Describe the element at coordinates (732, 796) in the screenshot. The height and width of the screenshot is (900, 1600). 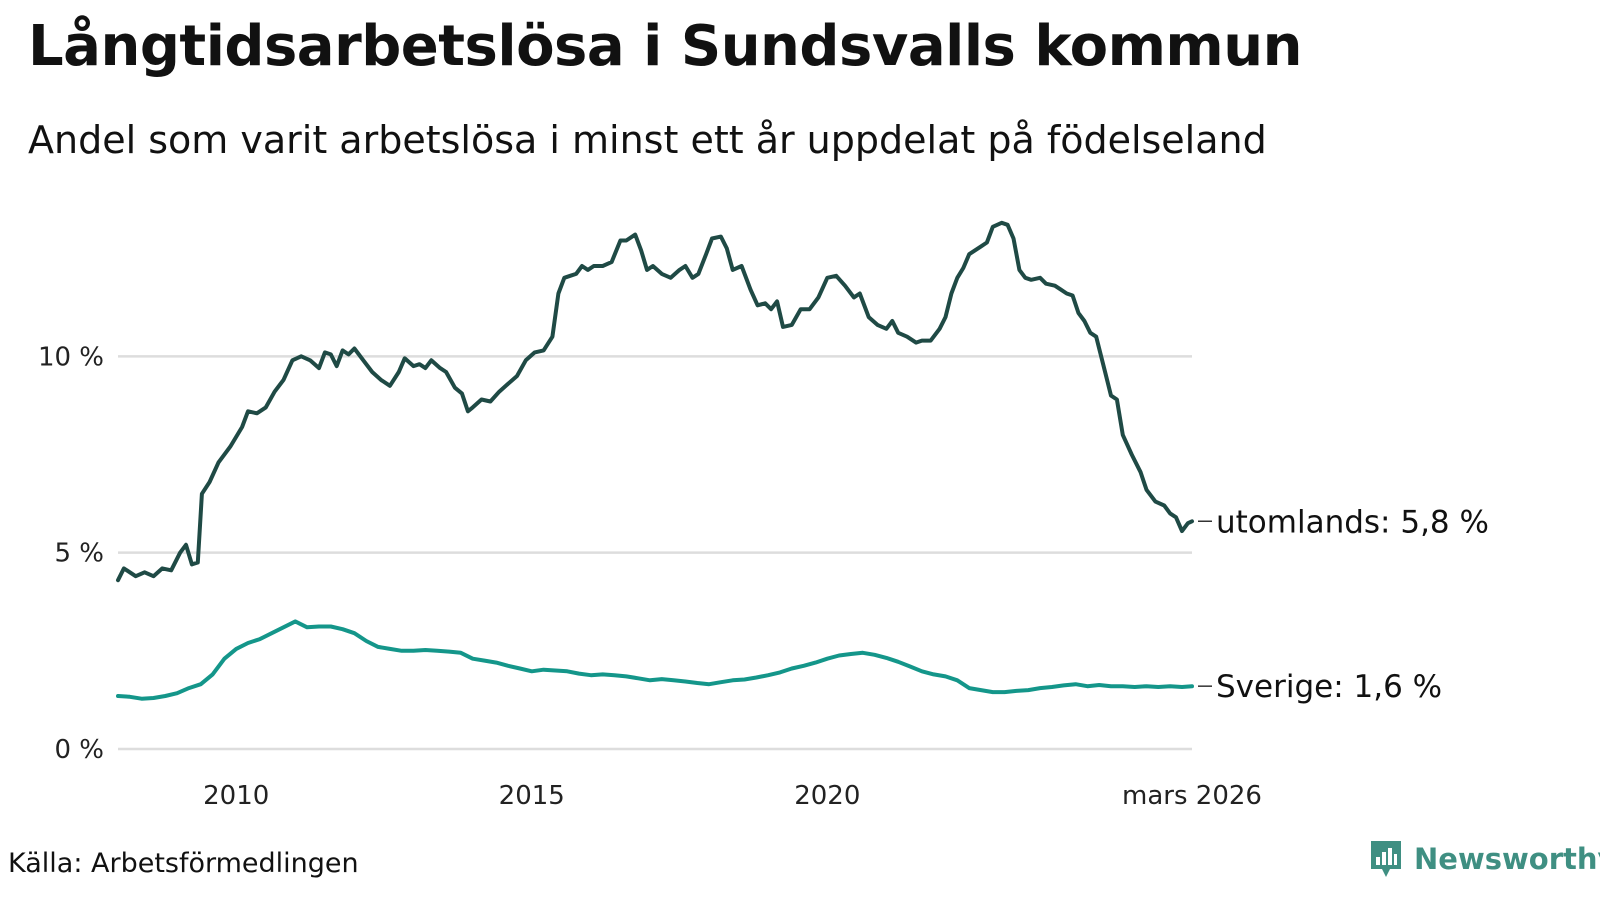
I see `x-axis-ticks: 2010 2015 2020 mars 2026` at that location.